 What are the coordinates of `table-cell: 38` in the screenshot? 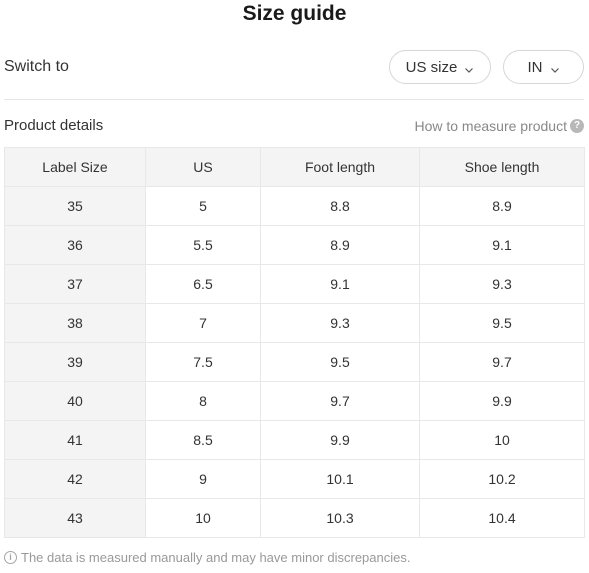 It's located at (75, 323).